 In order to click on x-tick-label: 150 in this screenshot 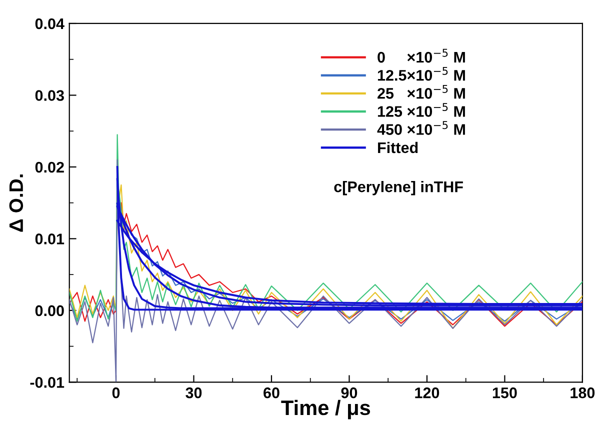, I will do `click(504, 392)`.